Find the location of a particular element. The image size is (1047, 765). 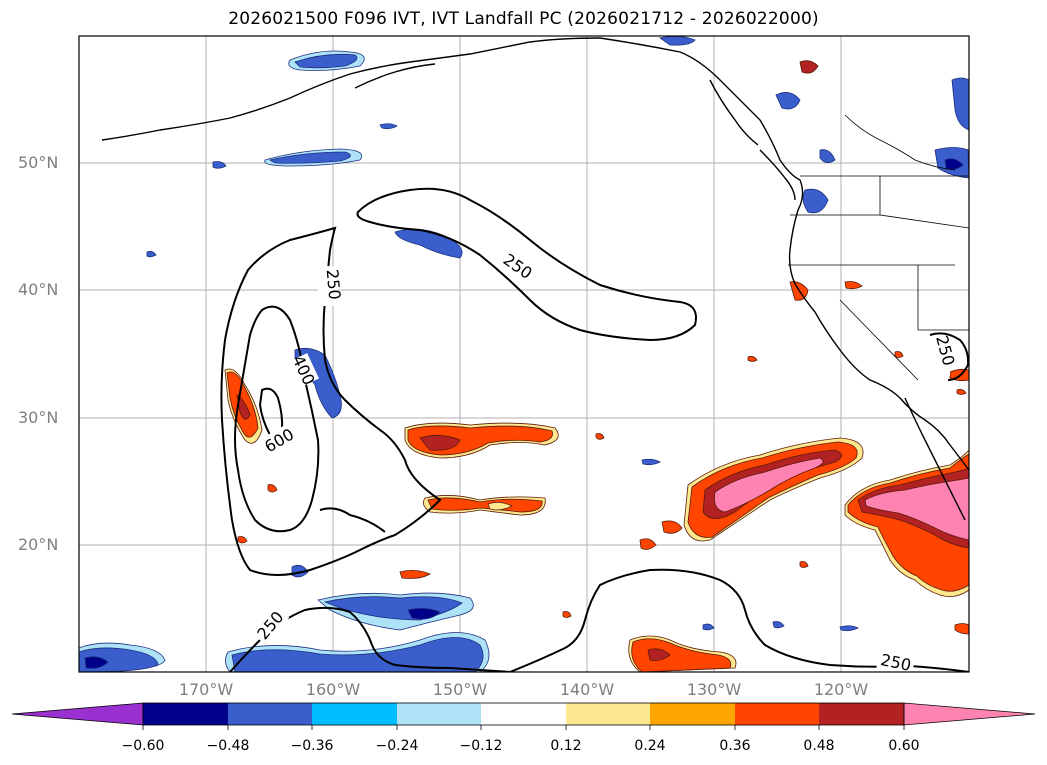

borders is located at coordinates (878, 247).